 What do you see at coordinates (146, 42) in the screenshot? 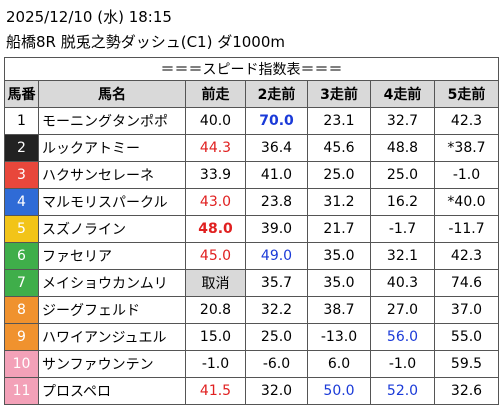
I see `race-name: 船橋8R 脱兎之勢ダッシュ(C1) ダ1000m` at bounding box center [146, 42].